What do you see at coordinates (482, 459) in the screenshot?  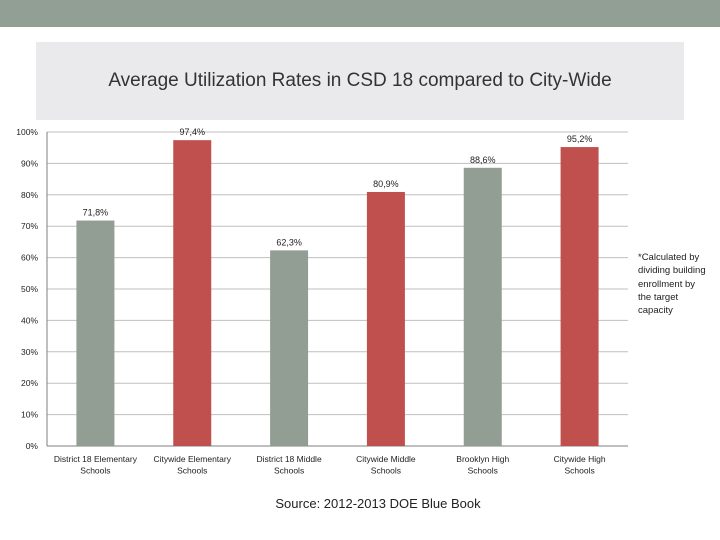 I see `x-tick-label: Brooklyn High` at bounding box center [482, 459].